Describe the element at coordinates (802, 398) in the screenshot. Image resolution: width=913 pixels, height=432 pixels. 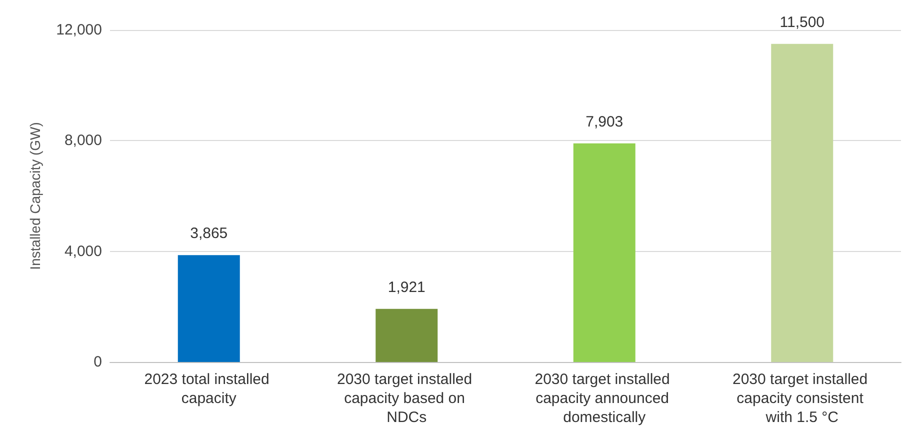
I see `x-tick-label: 2030 target installed capacity consistent with 1.5 °C` at that location.